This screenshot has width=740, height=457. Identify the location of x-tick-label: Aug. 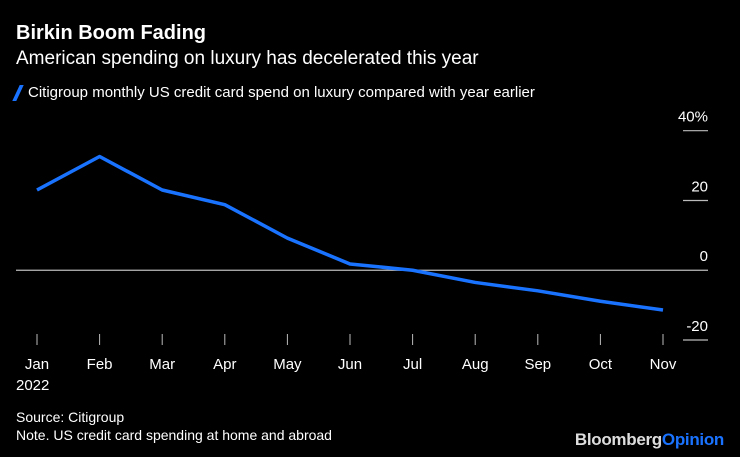
(475, 364).